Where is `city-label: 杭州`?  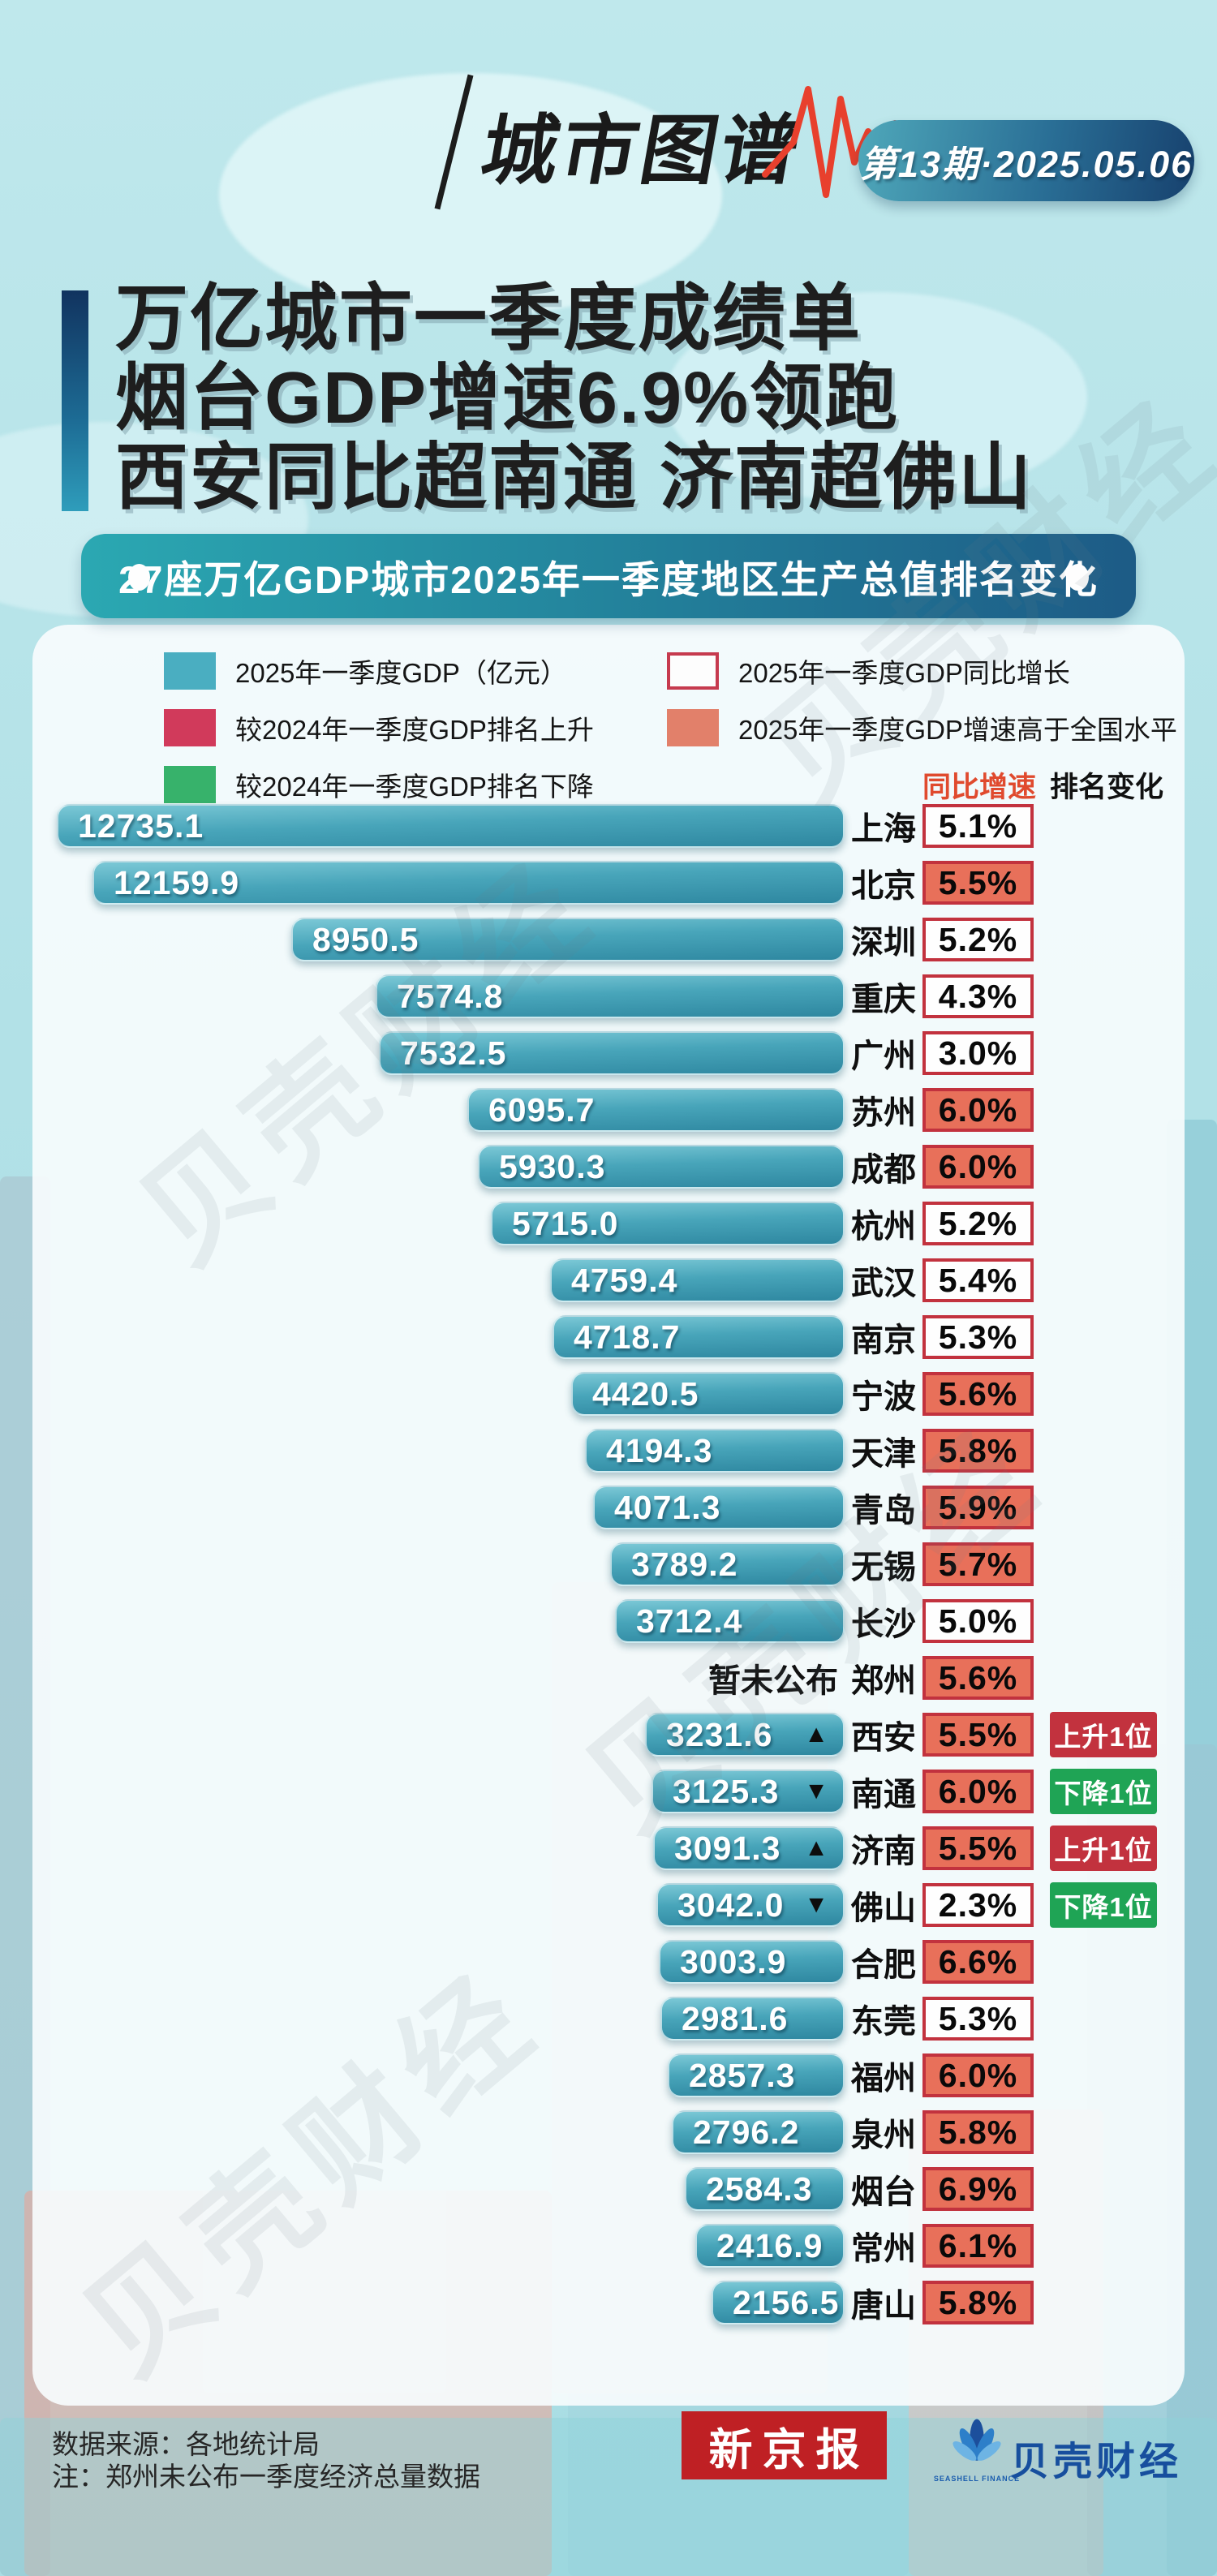 city-label: 杭州 is located at coordinates (883, 1227).